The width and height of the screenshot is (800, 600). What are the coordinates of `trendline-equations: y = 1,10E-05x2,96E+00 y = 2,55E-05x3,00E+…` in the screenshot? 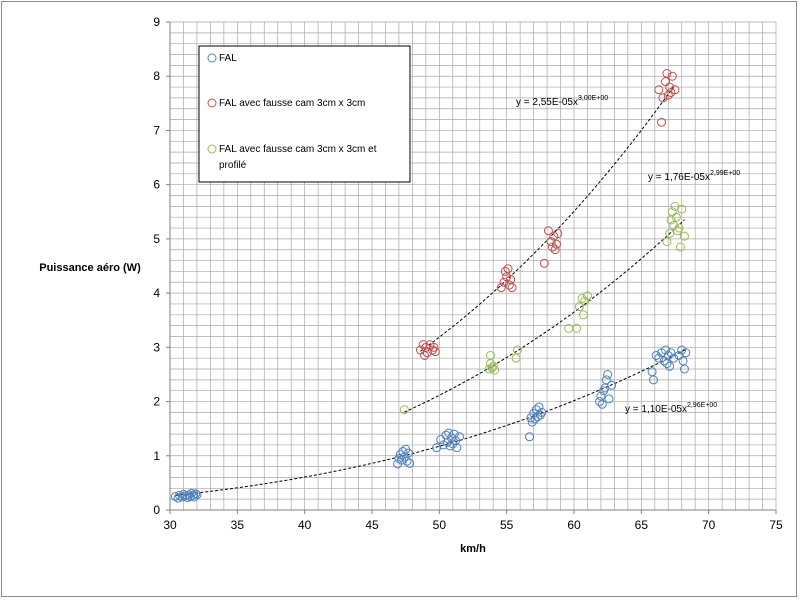 It's located at (628, 255).